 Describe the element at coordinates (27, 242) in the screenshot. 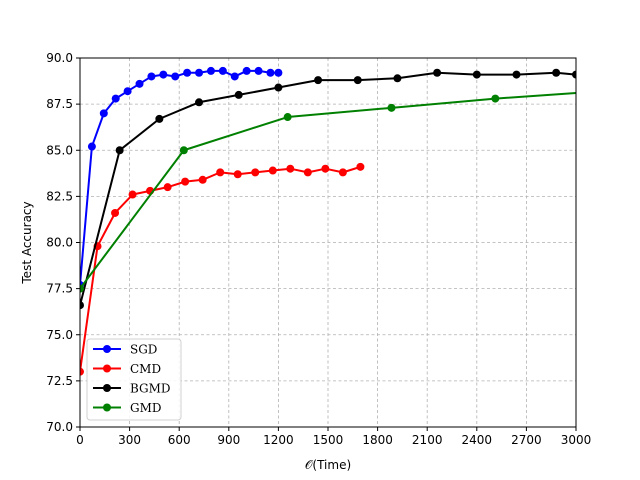

I see `y-axis-label: Test Accuracy` at that location.